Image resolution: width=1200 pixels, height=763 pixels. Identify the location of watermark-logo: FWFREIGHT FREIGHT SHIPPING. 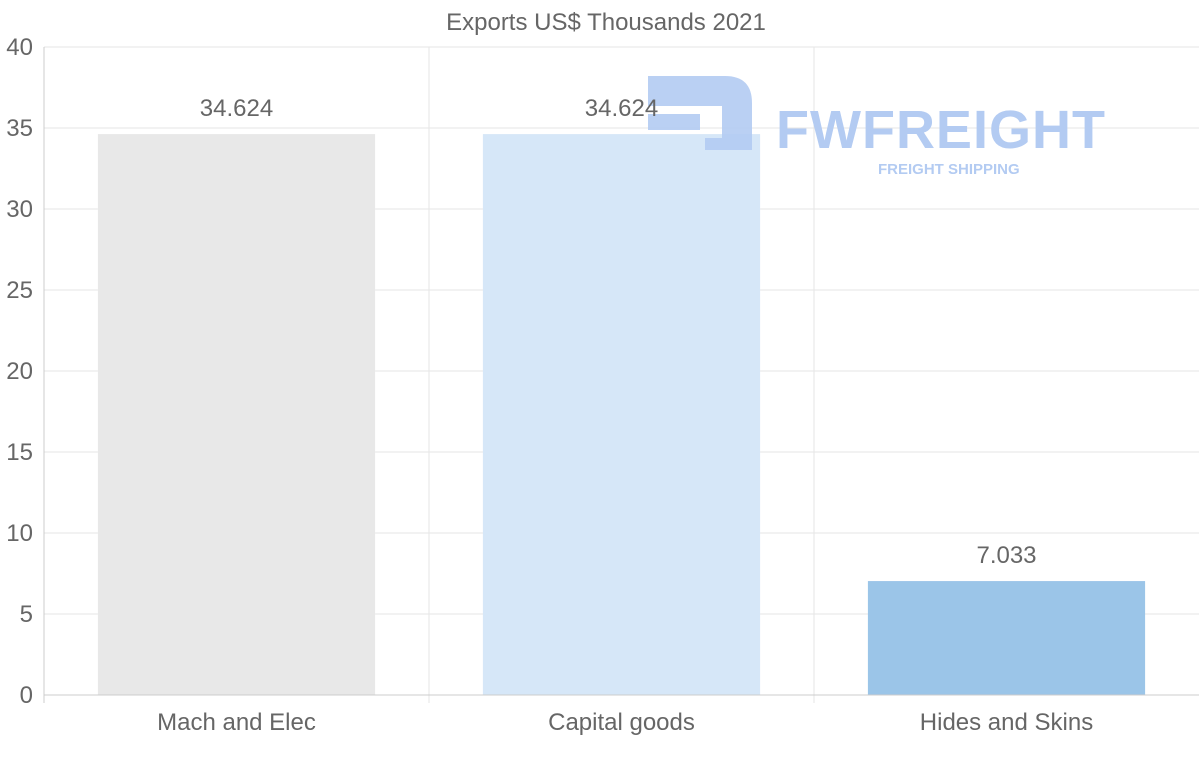
(877, 127).